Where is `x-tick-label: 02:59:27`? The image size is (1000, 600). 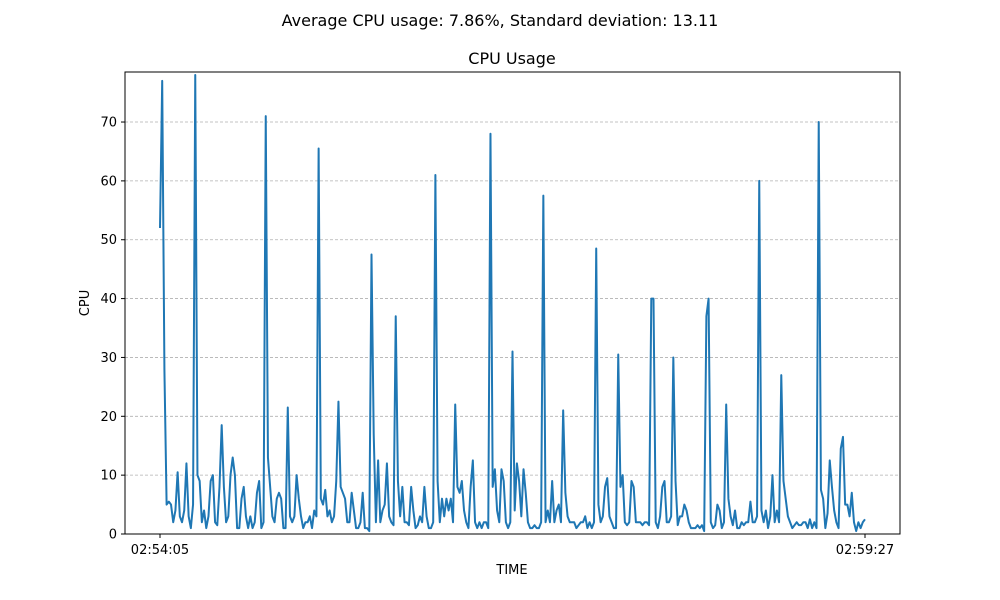 x-tick-label: 02:59:27 is located at coordinates (865, 550).